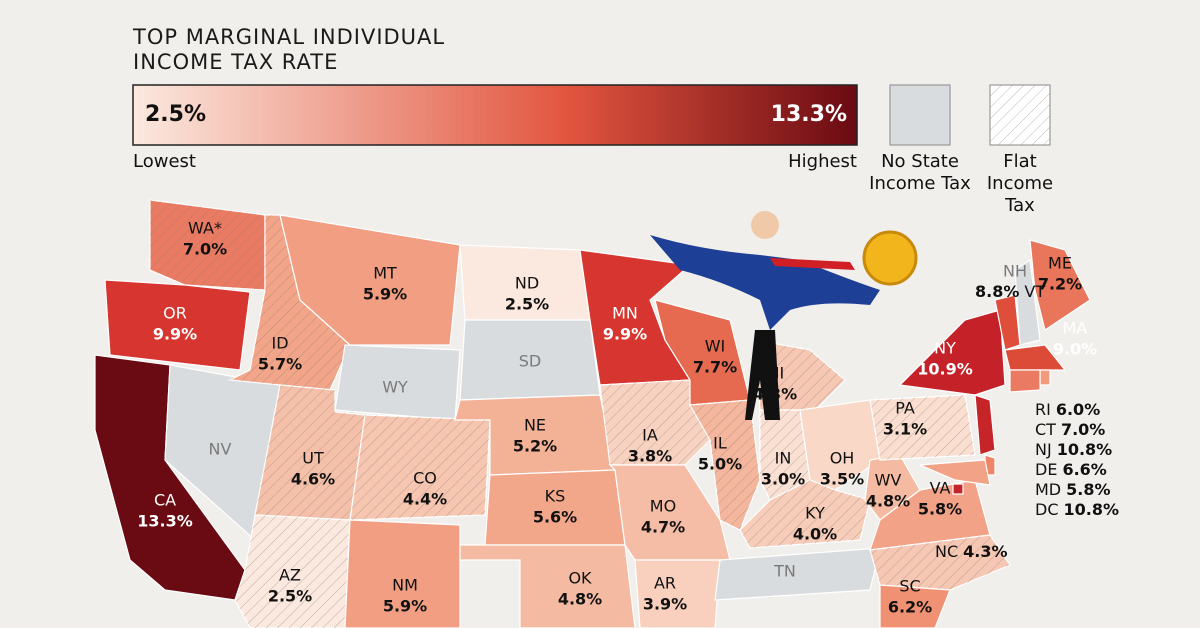 The image size is (1200, 628). I want to click on state-abbr: KS, so click(555, 496).